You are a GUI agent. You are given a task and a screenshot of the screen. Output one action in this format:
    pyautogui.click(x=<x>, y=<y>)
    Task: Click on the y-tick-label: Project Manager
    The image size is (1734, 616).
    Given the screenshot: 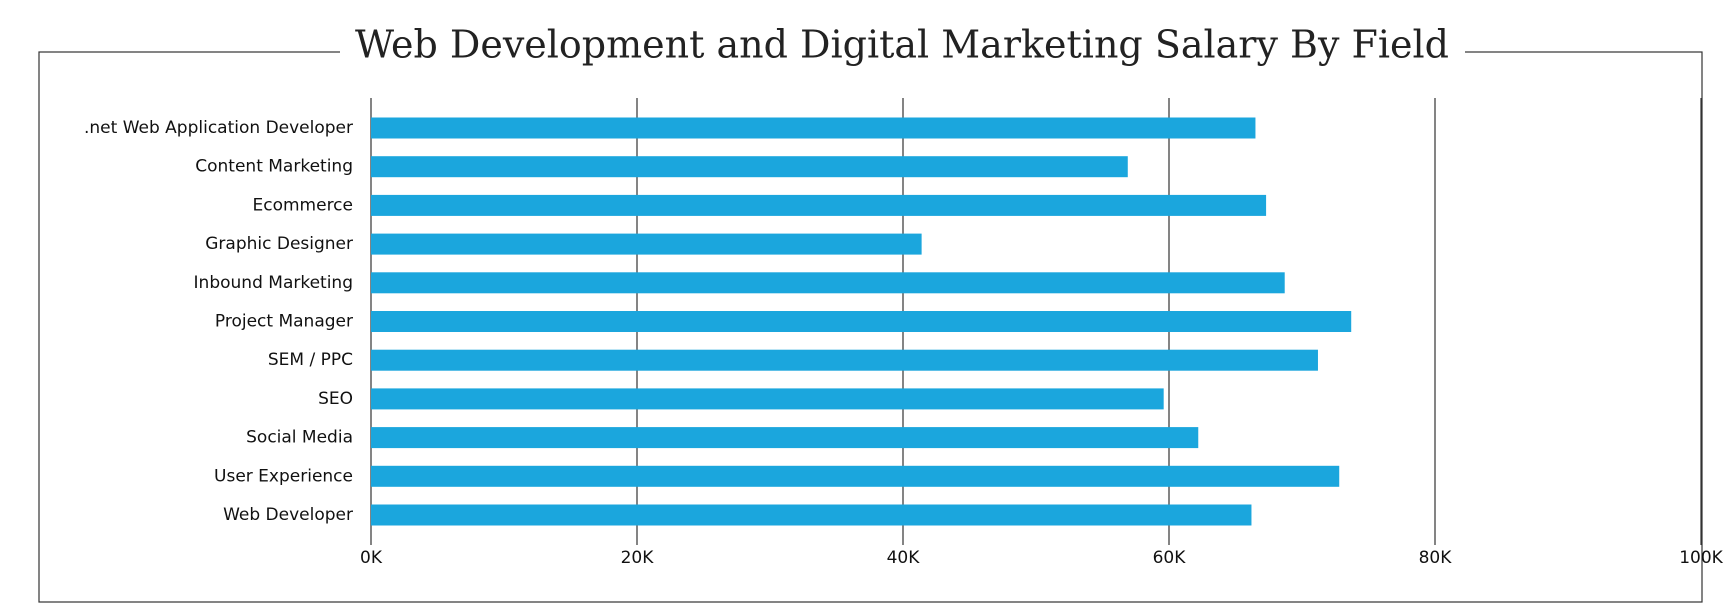 What is the action you would take?
    pyautogui.click(x=284, y=322)
    